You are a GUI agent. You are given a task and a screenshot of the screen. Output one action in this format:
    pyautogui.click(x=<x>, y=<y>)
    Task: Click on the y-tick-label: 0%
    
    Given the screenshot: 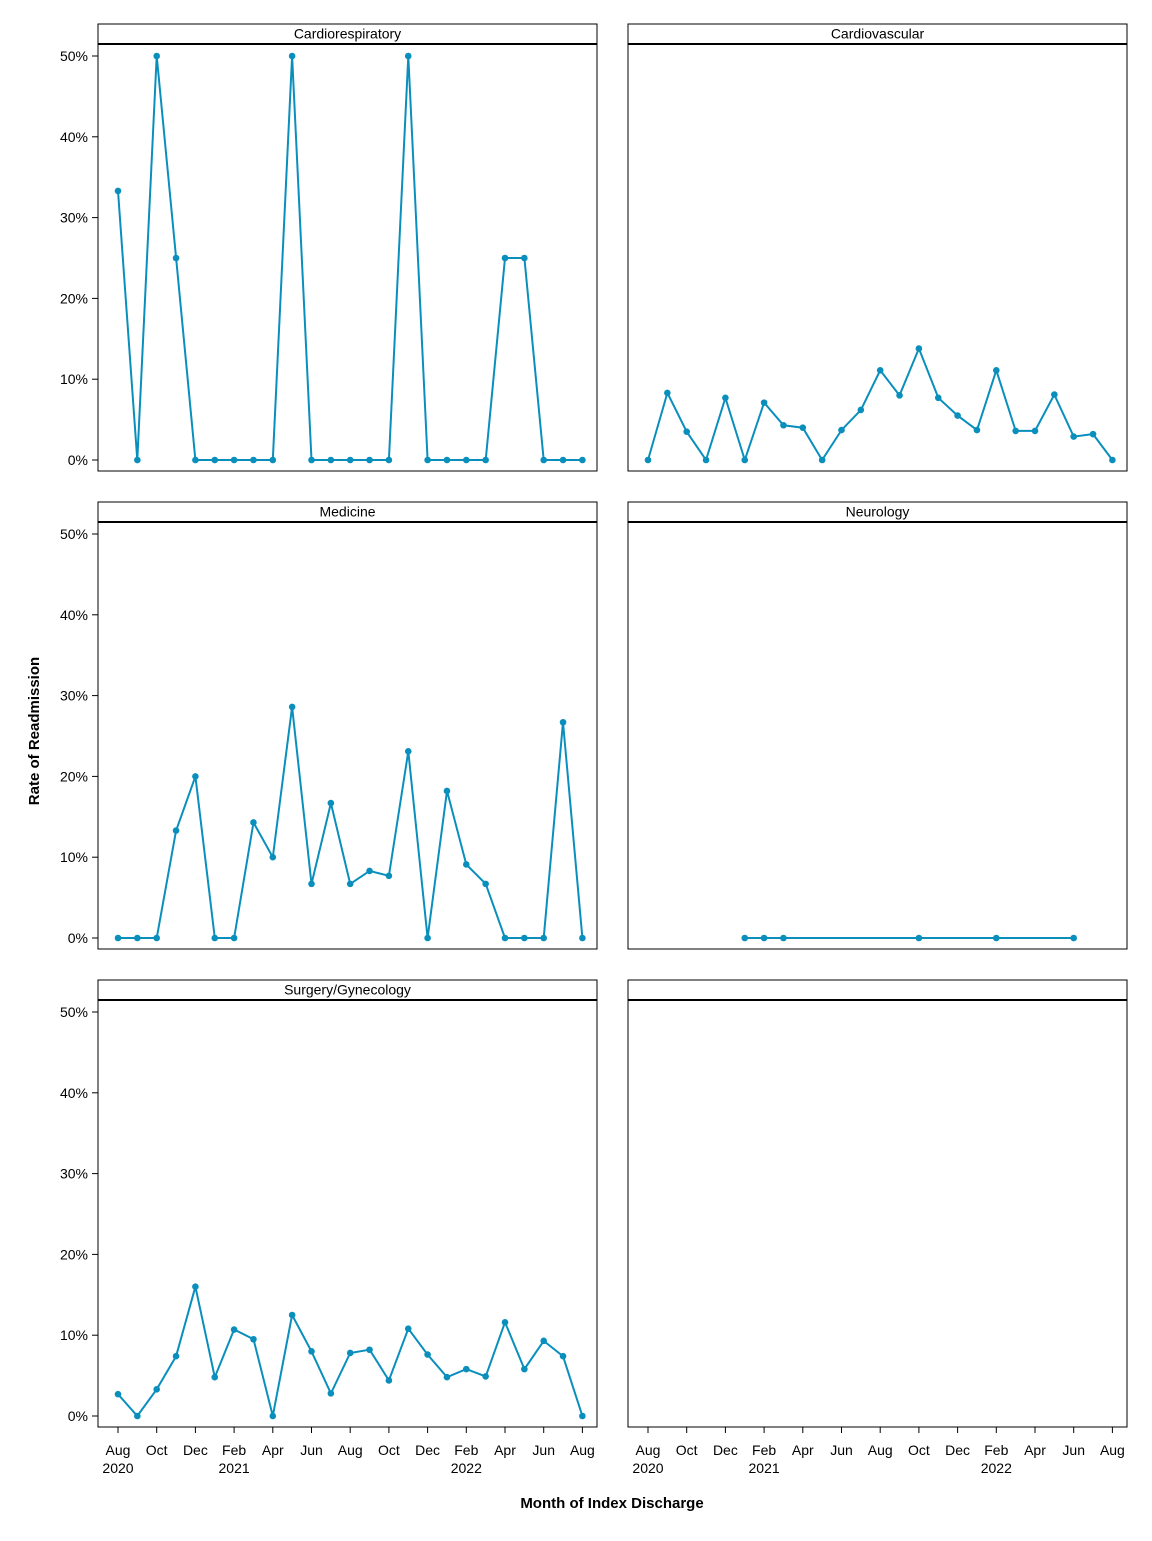 What is the action you would take?
    pyautogui.click(x=78, y=938)
    